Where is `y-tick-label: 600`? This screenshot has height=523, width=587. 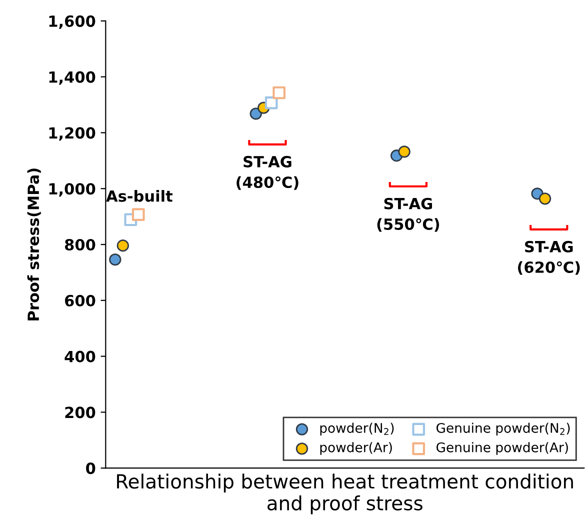
y-tick-label: 600 is located at coordinates (80, 300).